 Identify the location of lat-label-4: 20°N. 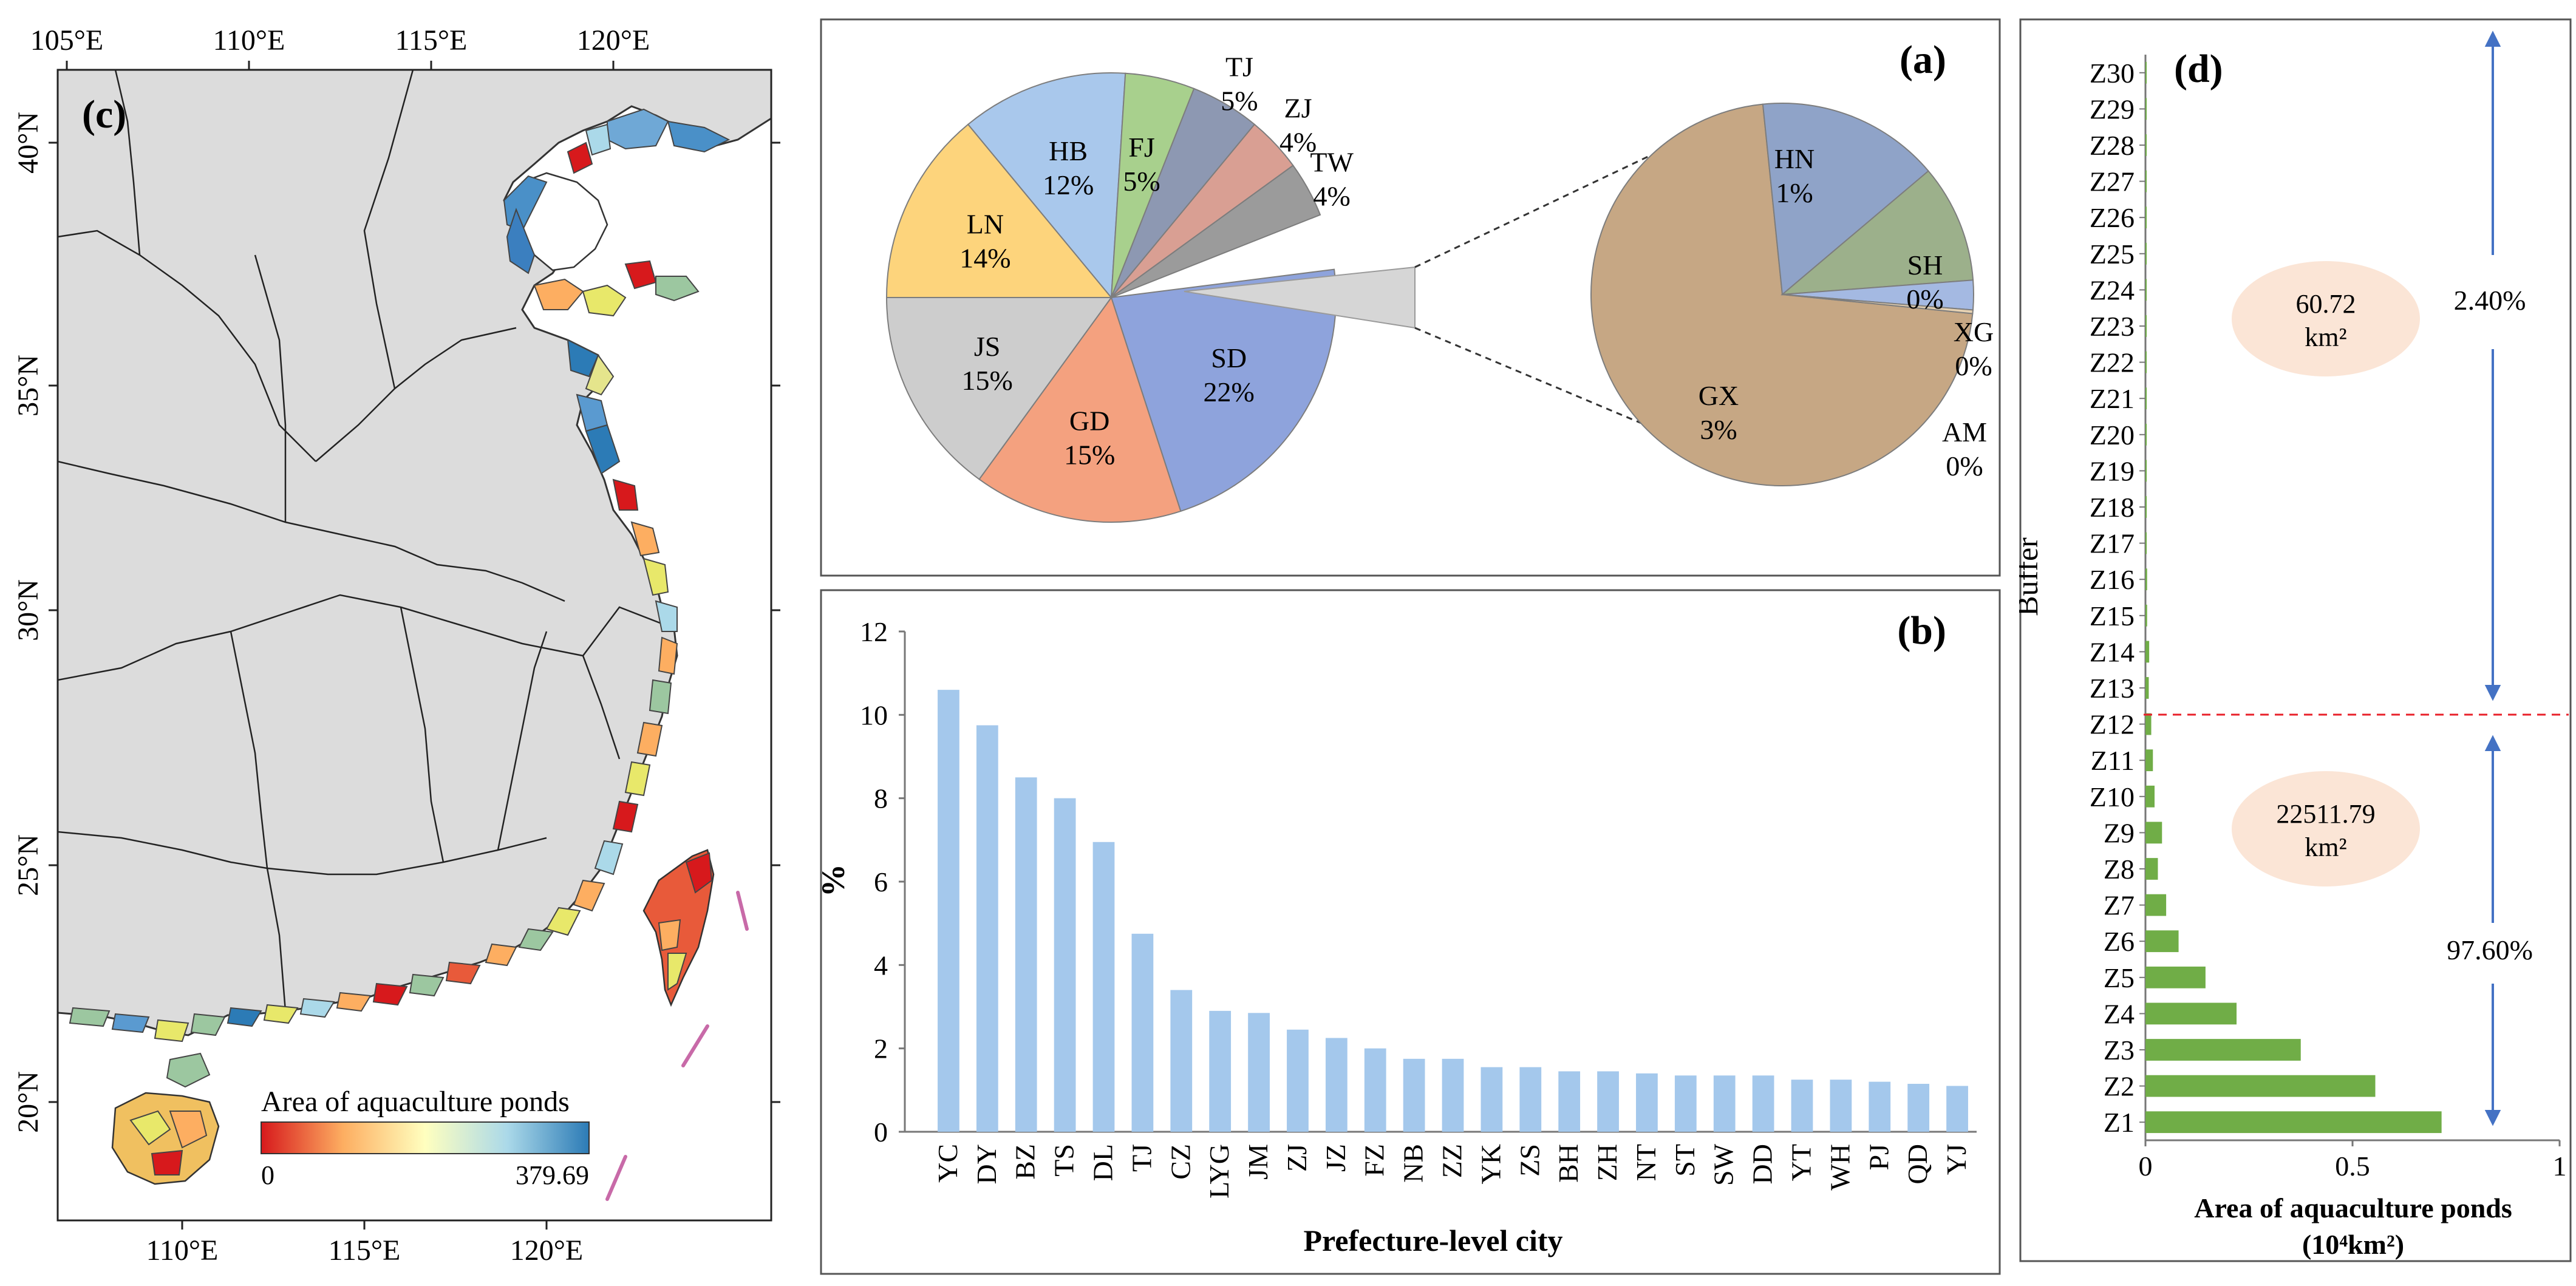
(28, 1102).